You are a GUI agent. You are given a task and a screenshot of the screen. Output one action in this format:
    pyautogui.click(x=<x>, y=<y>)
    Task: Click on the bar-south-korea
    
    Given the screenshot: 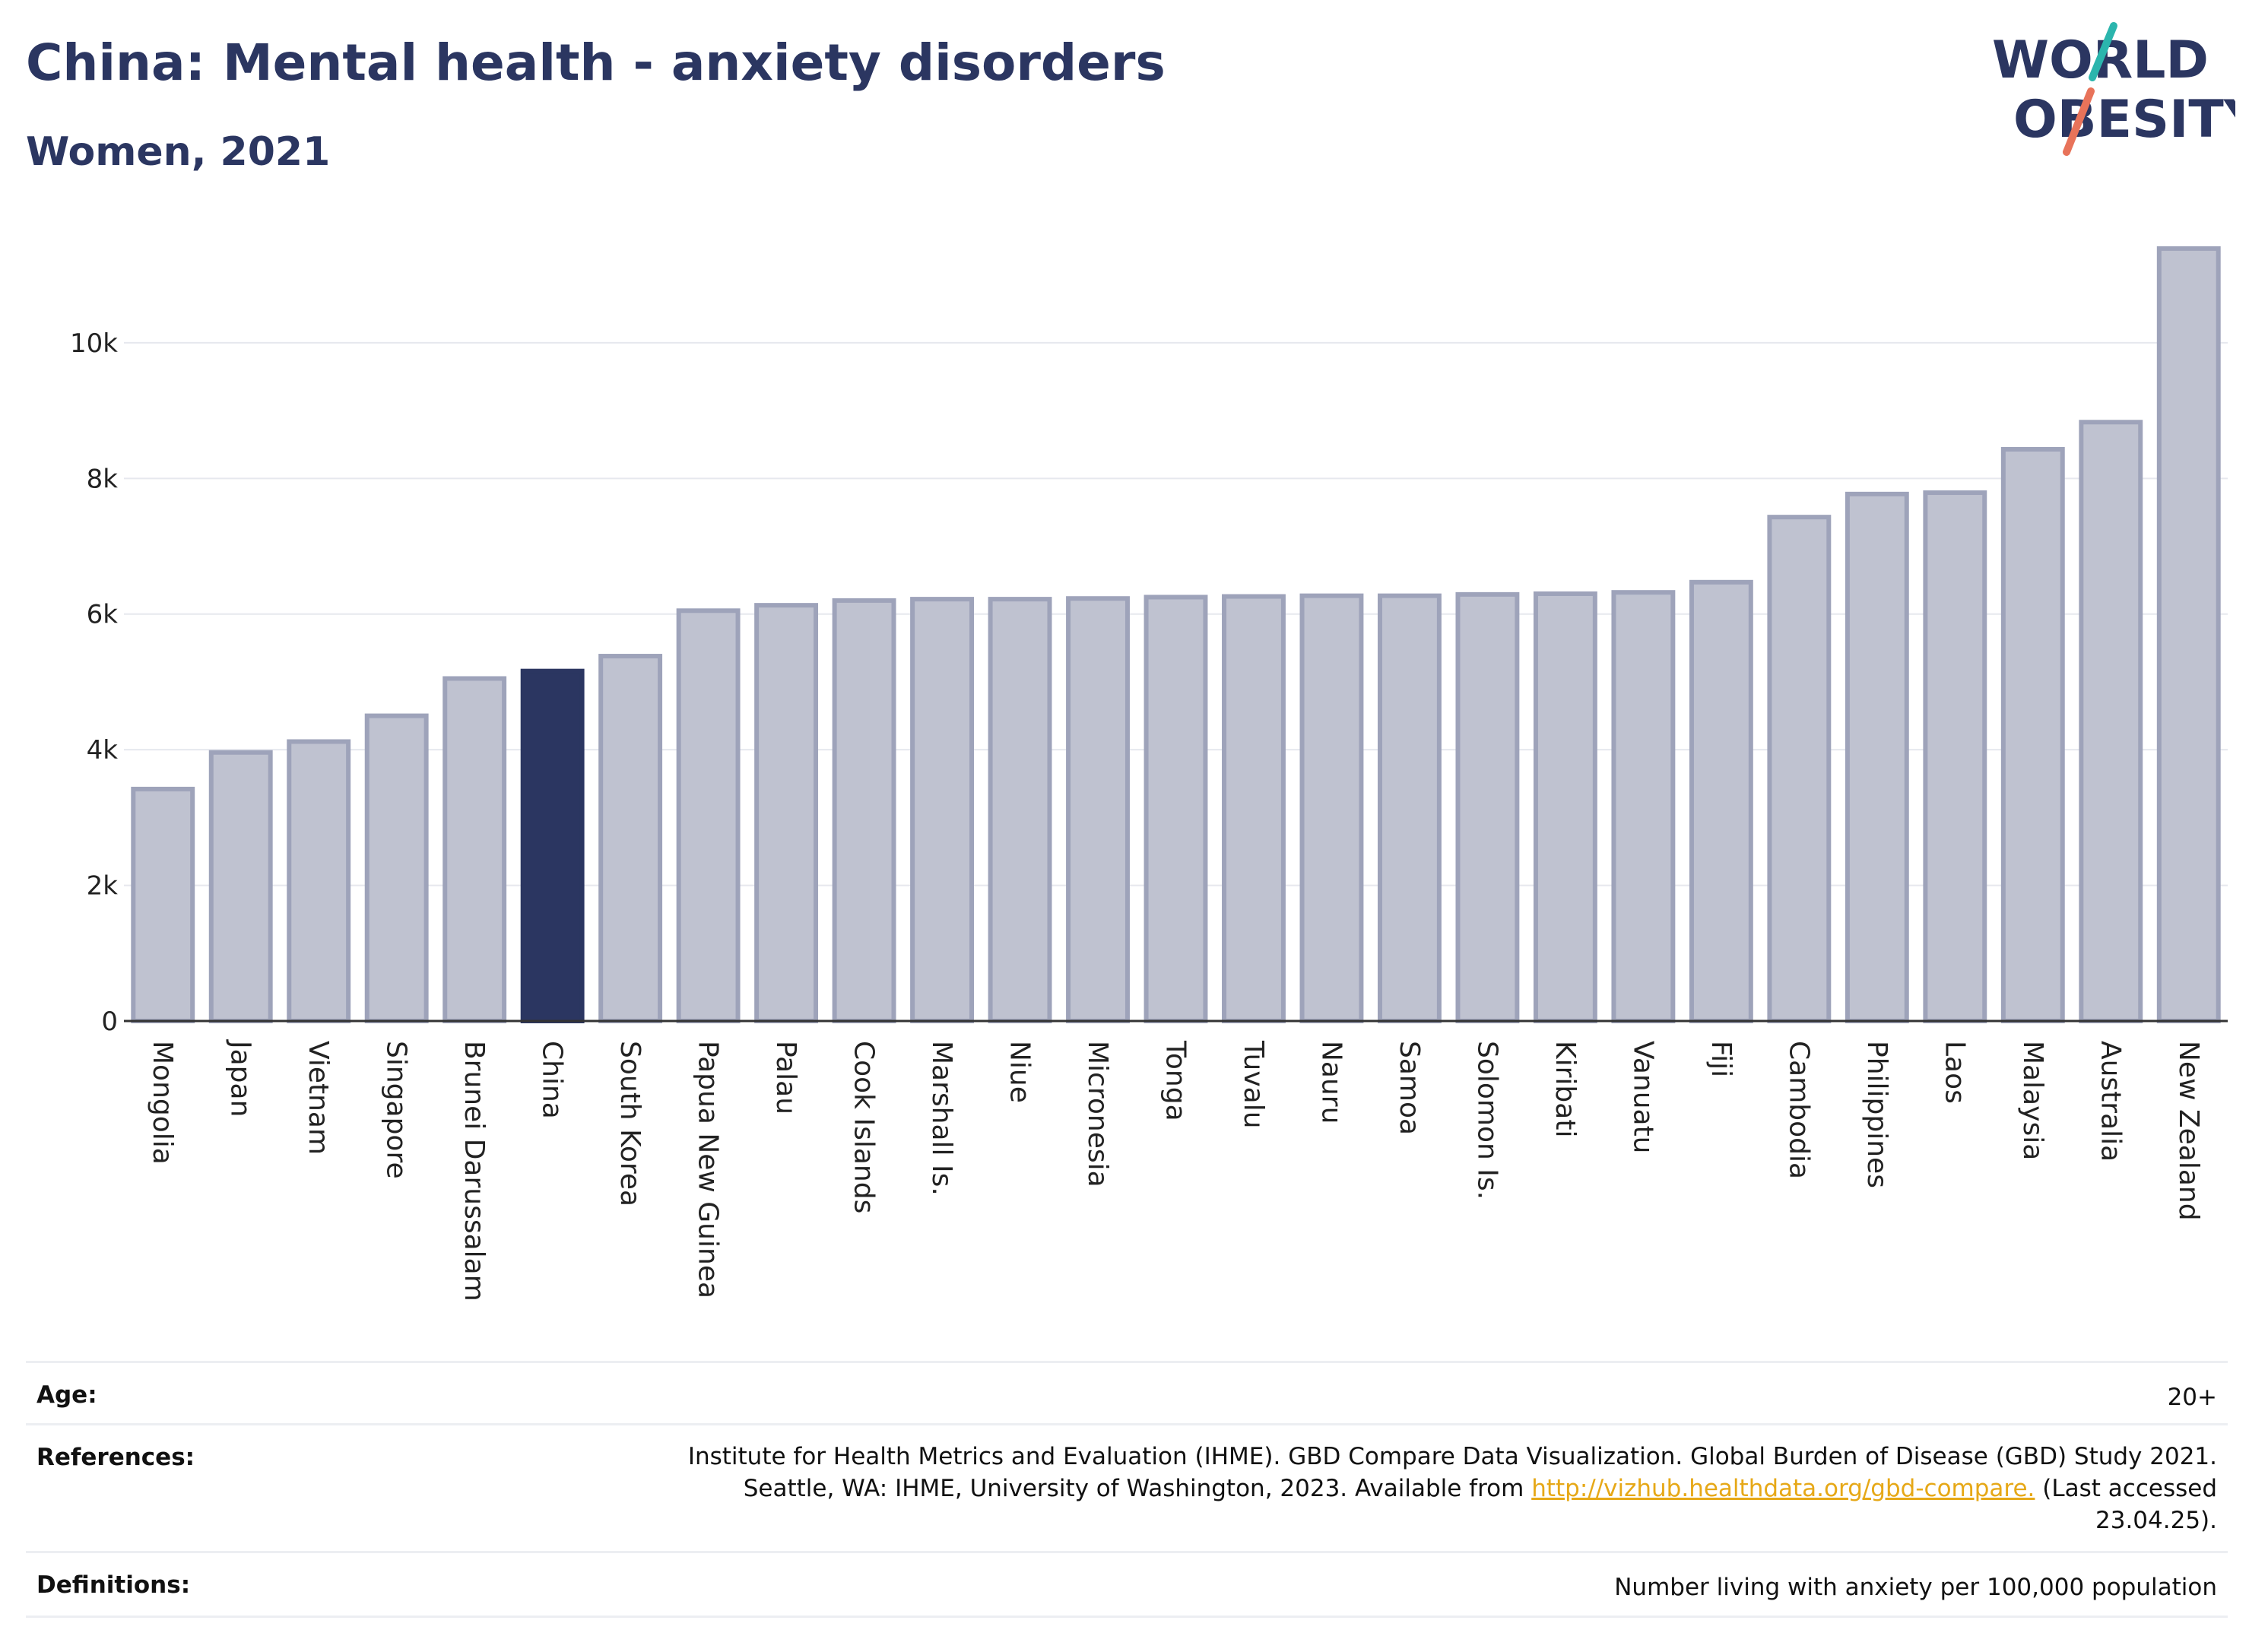 What is the action you would take?
    pyautogui.click(x=630, y=838)
    